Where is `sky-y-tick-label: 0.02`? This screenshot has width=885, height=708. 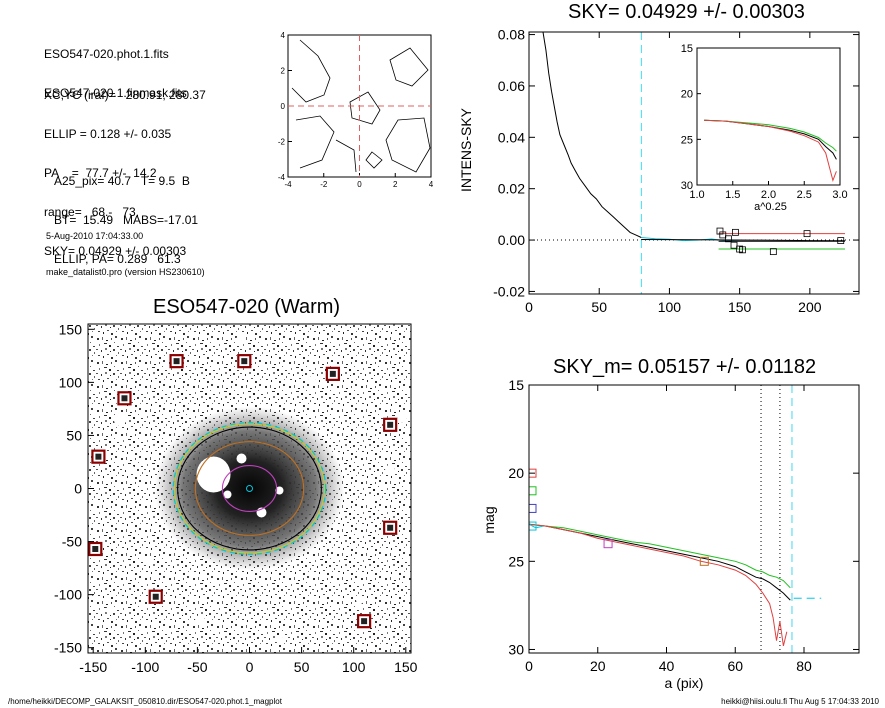 sky-y-tick-label: 0.02 is located at coordinates (511, 189).